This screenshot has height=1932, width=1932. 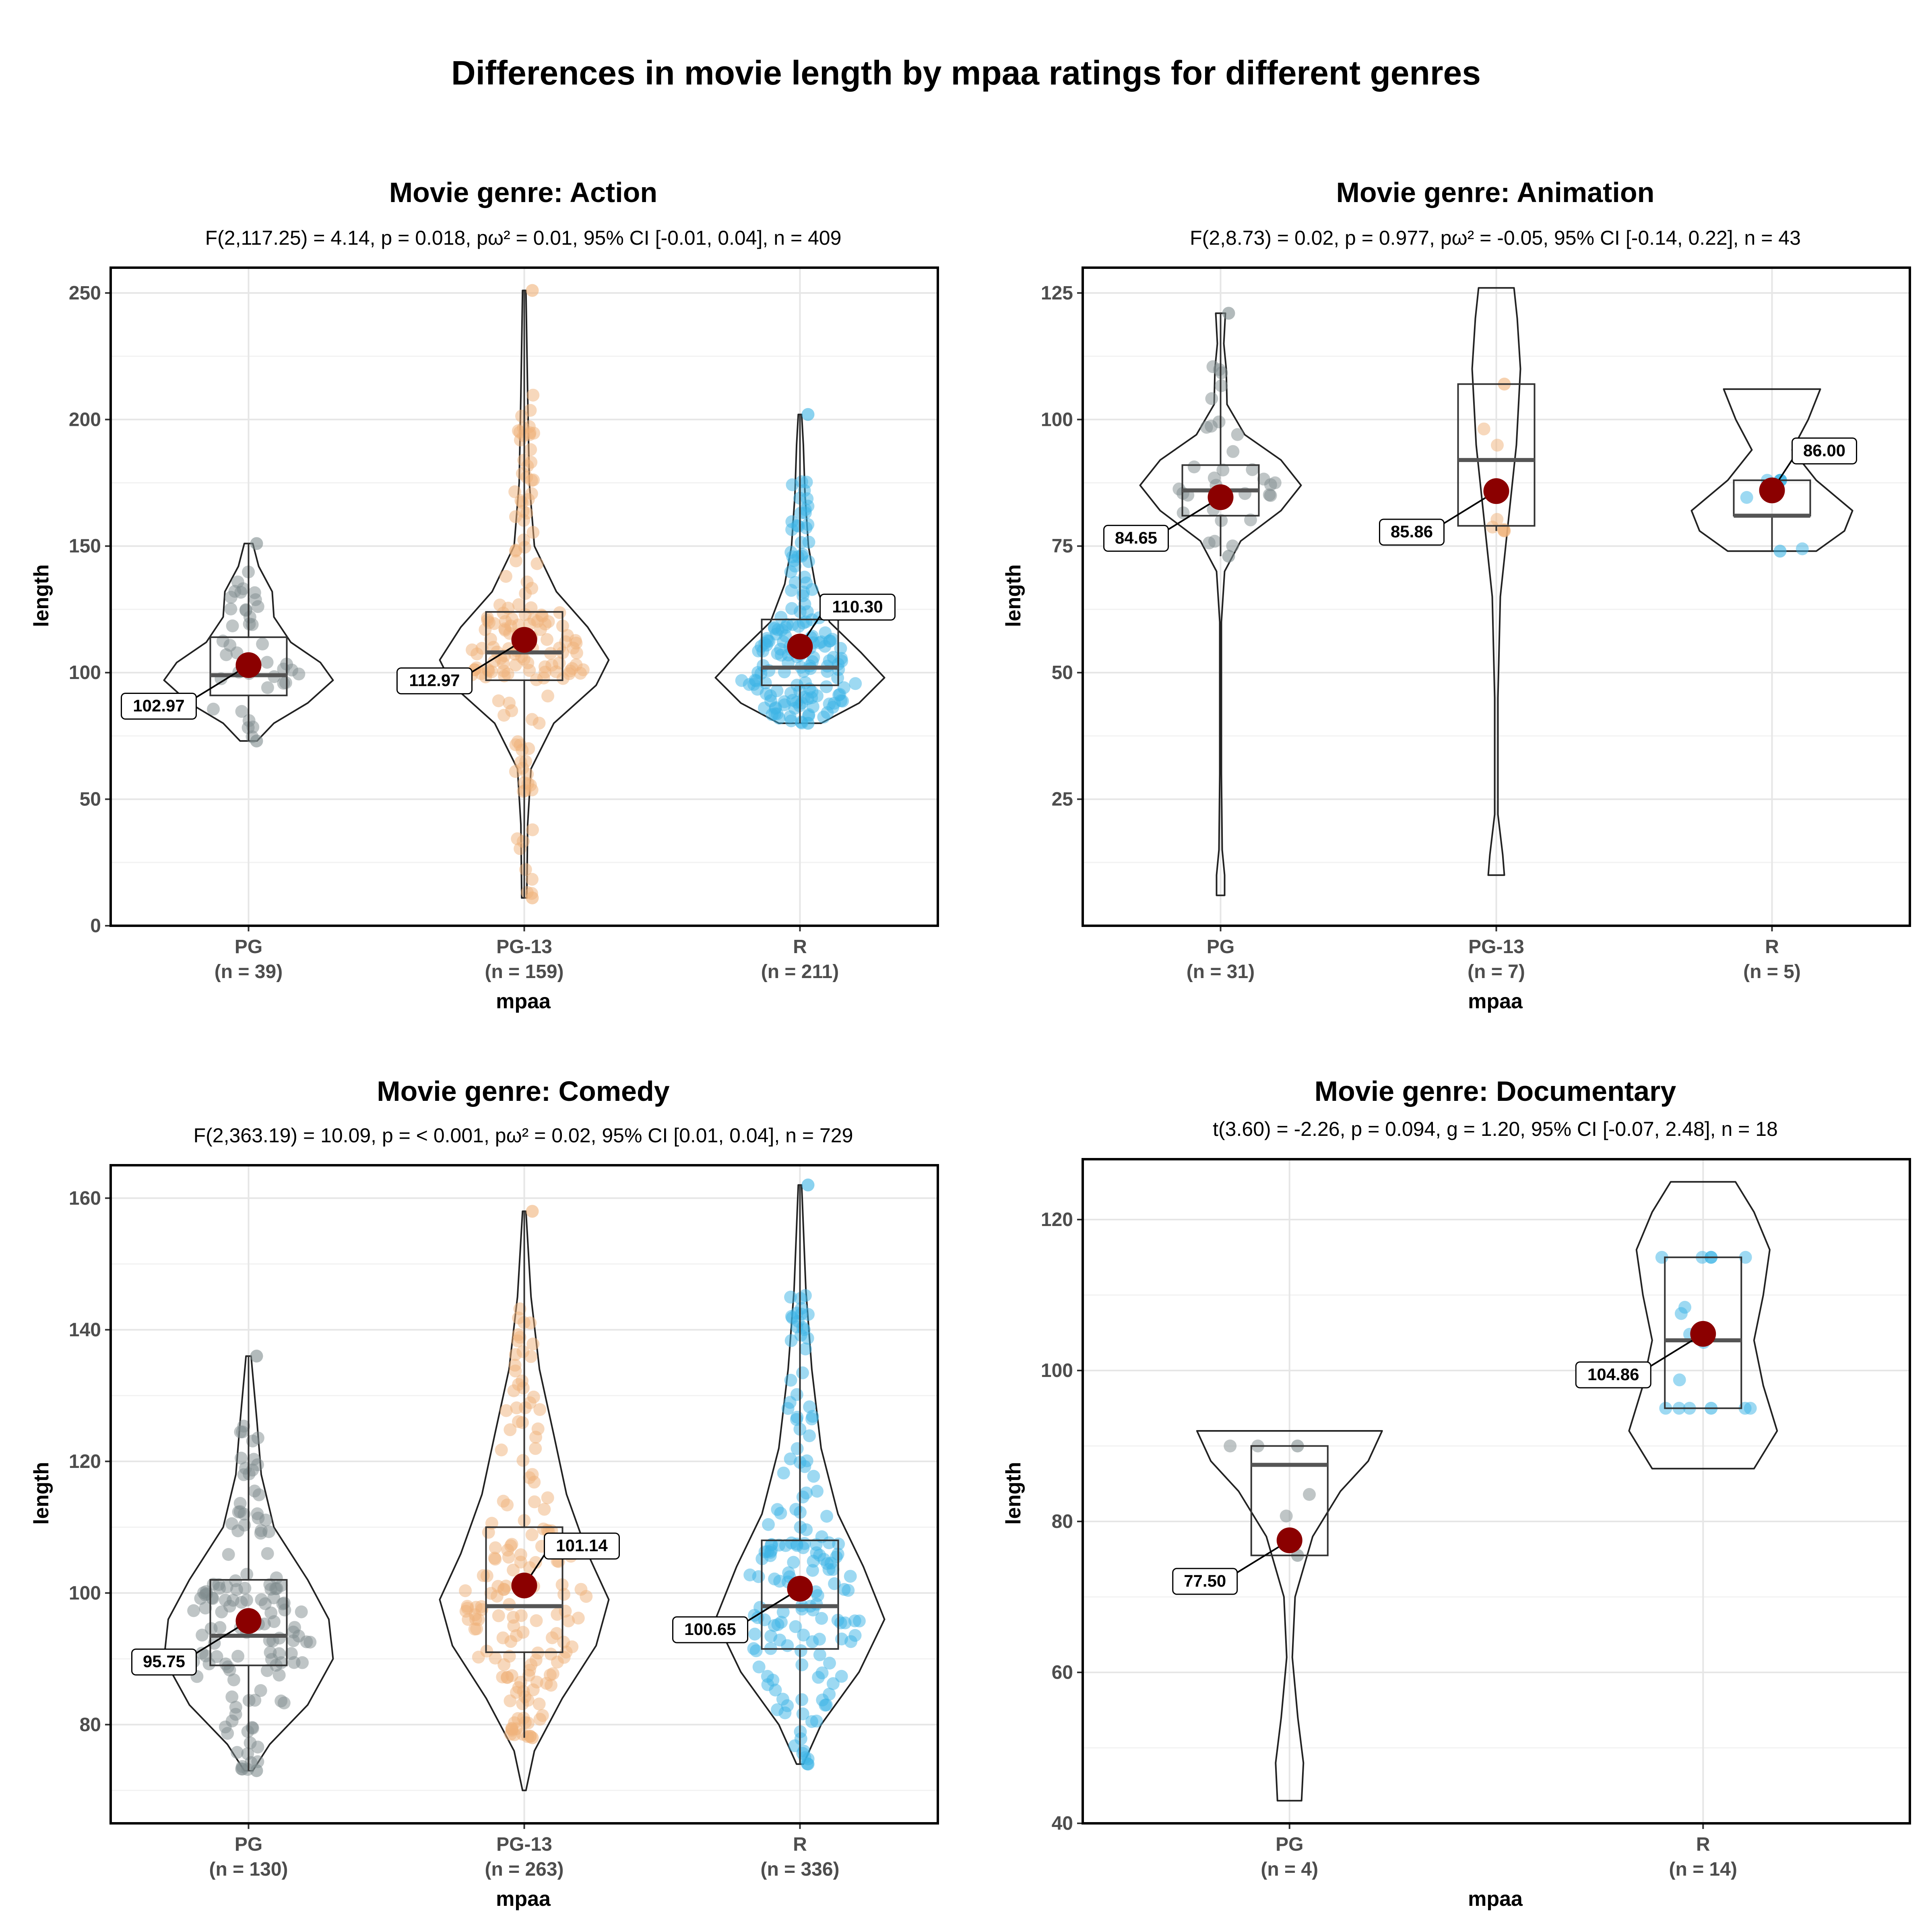 What do you see at coordinates (41, 1493) in the screenshot?
I see `y-axis-title: length` at bounding box center [41, 1493].